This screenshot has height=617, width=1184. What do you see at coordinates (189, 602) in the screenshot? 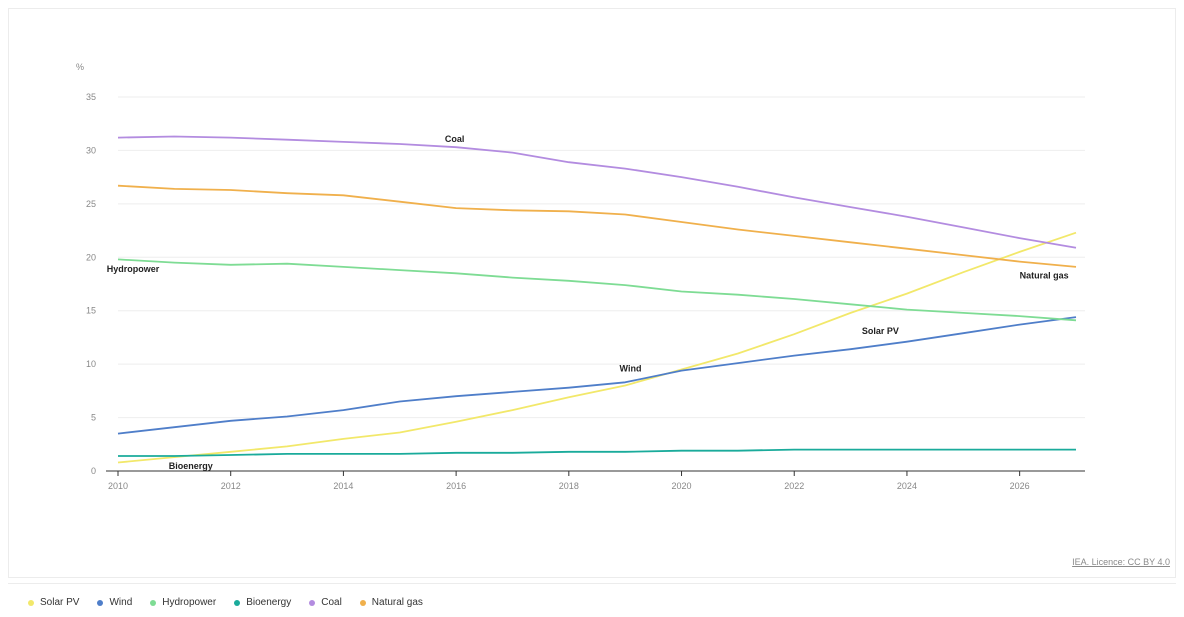
I see `legend-label: Hydropower` at bounding box center [189, 602].